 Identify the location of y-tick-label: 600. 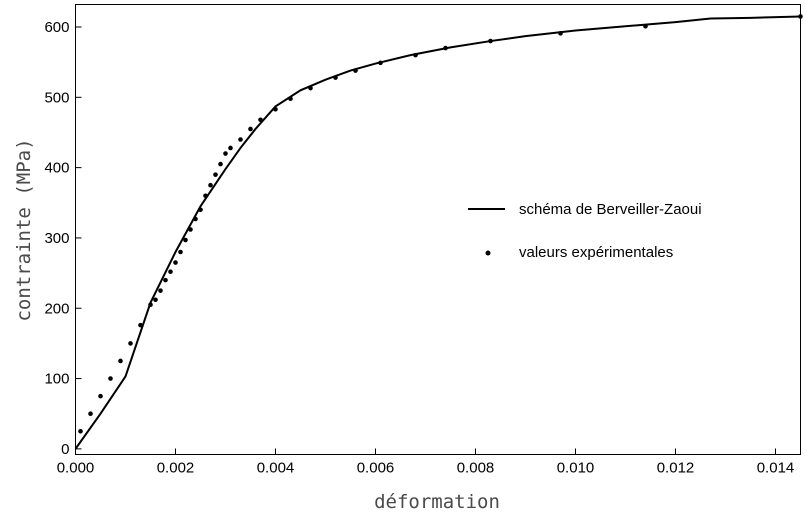
(56, 27).